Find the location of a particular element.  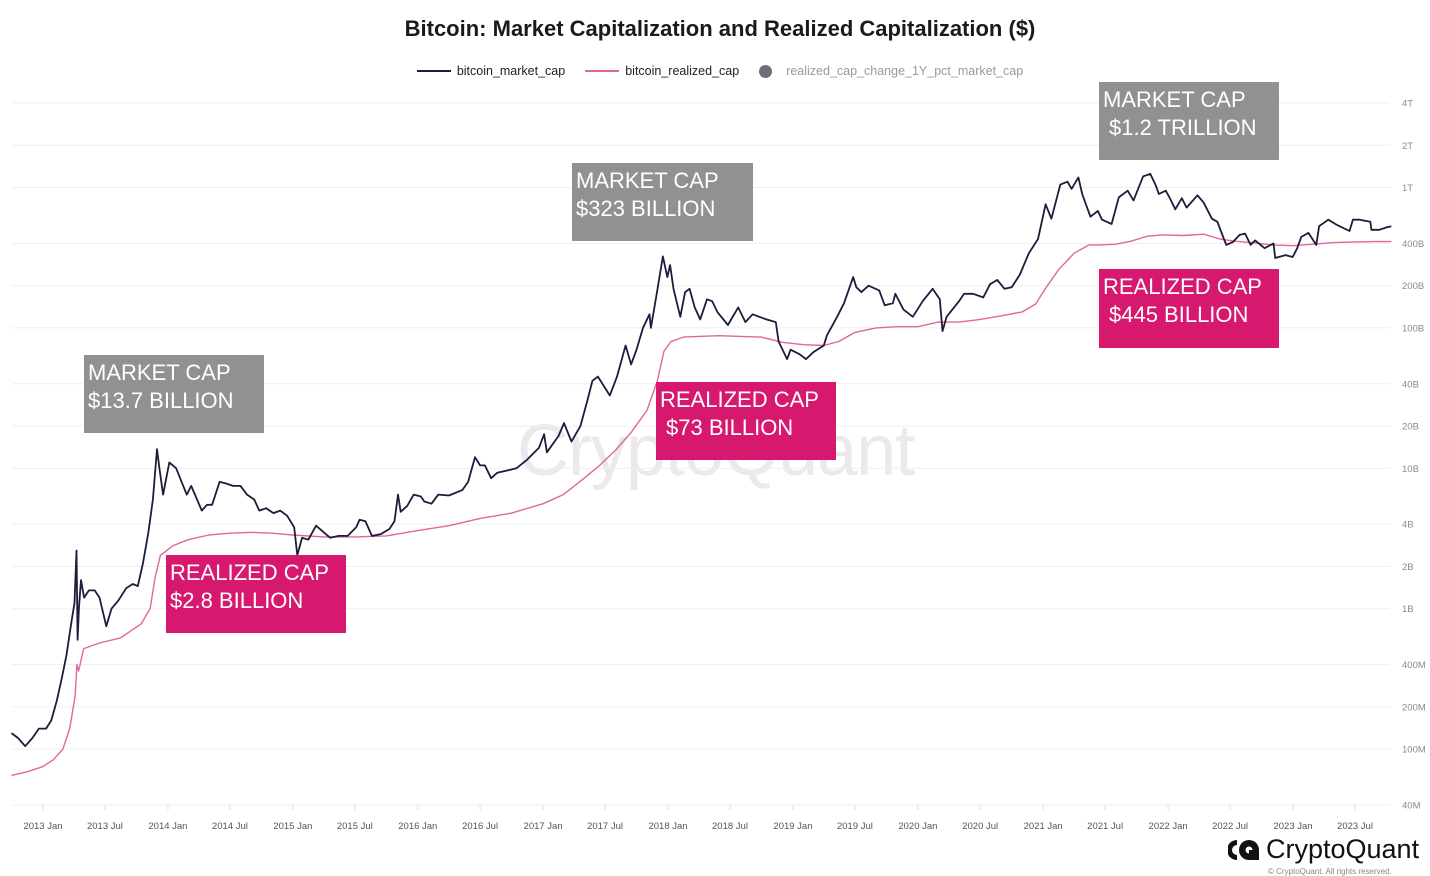

x-tick-label: 2022 Jul is located at coordinates (1230, 826).